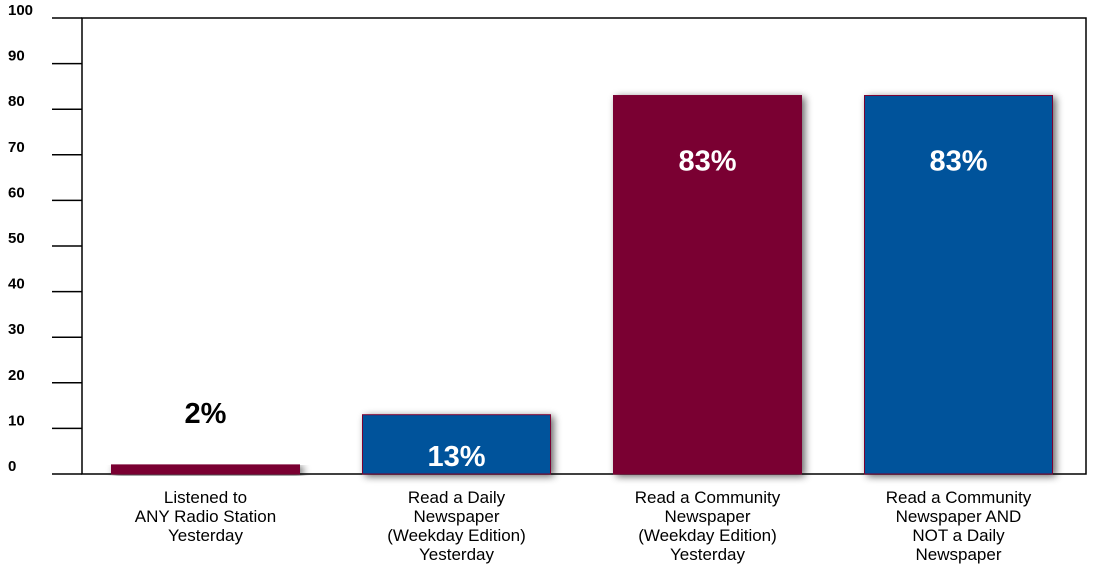 This screenshot has width=1102, height=584. What do you see at coordinates (20, 10) in the screenshot?
I see `y-tick-label: 100` at bounding box center [20, 10].